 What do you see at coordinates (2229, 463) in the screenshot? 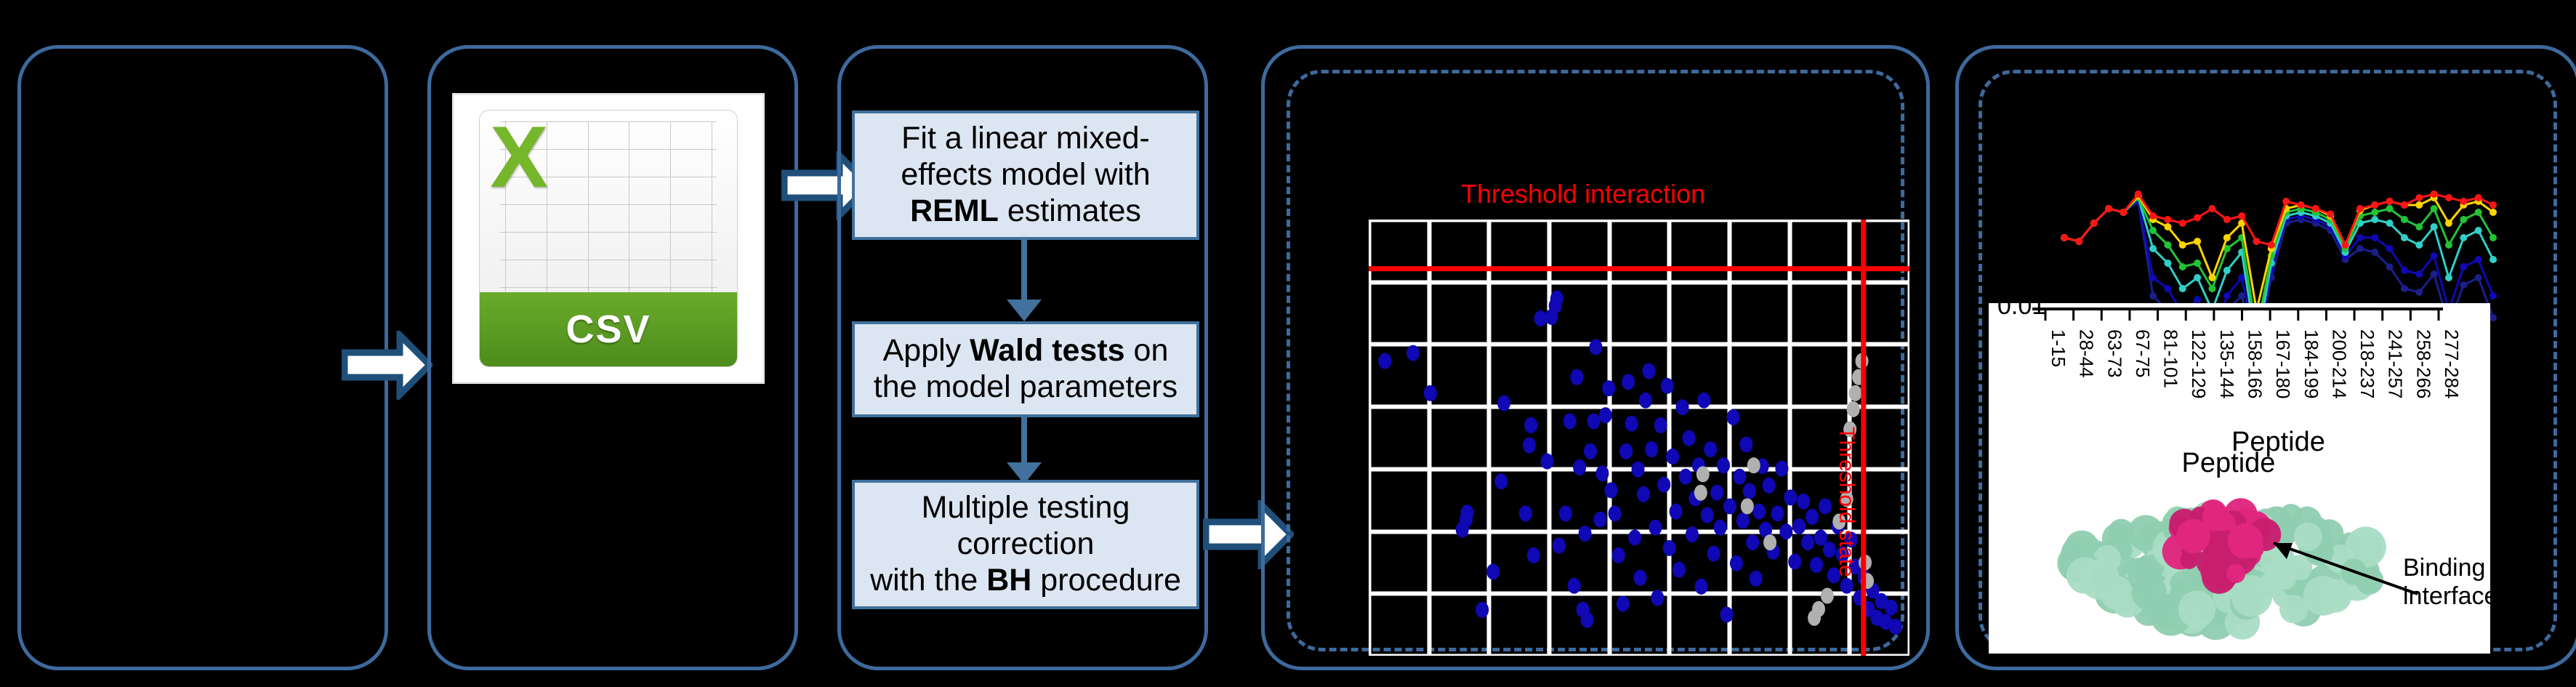
I see `peptide-axis-title: Peptide` at bounding box center [2229, 463].